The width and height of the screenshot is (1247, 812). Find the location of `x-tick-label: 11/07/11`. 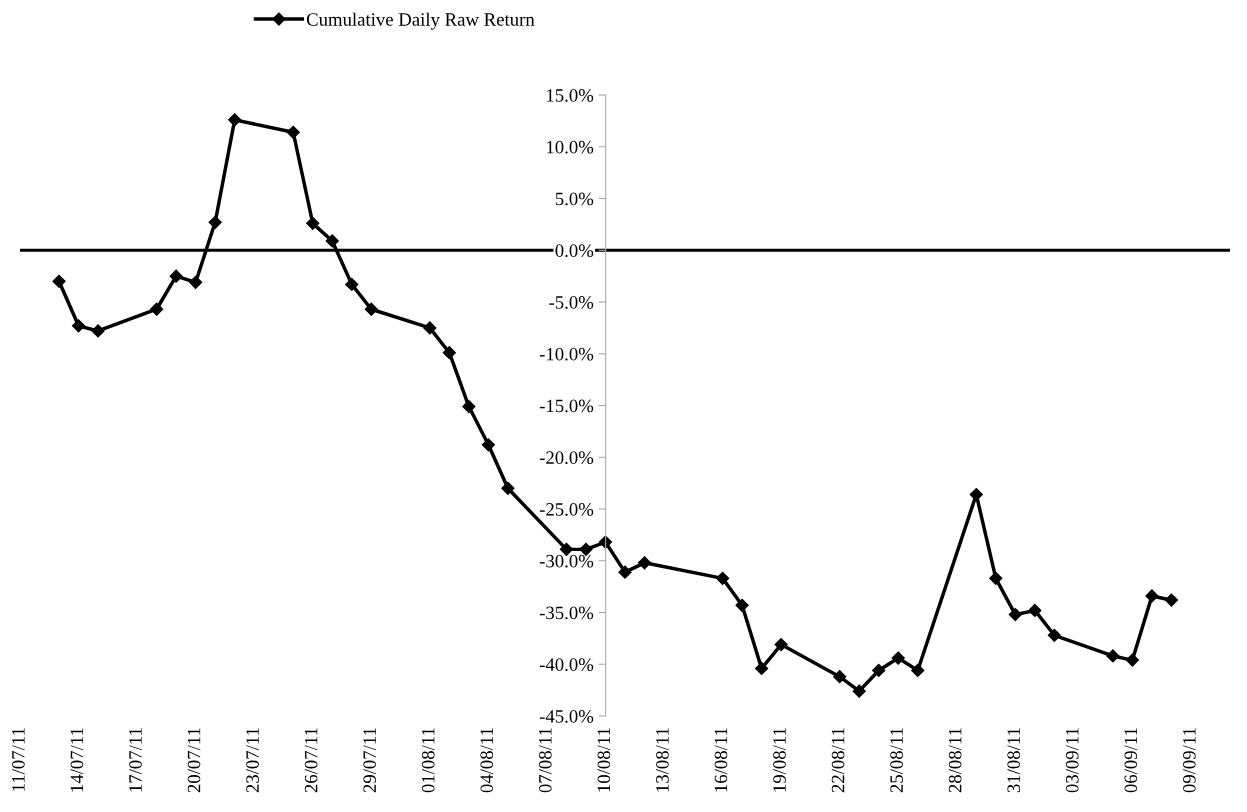

x-tick-label: 11/07/11 is located at coordinates (18, 759).